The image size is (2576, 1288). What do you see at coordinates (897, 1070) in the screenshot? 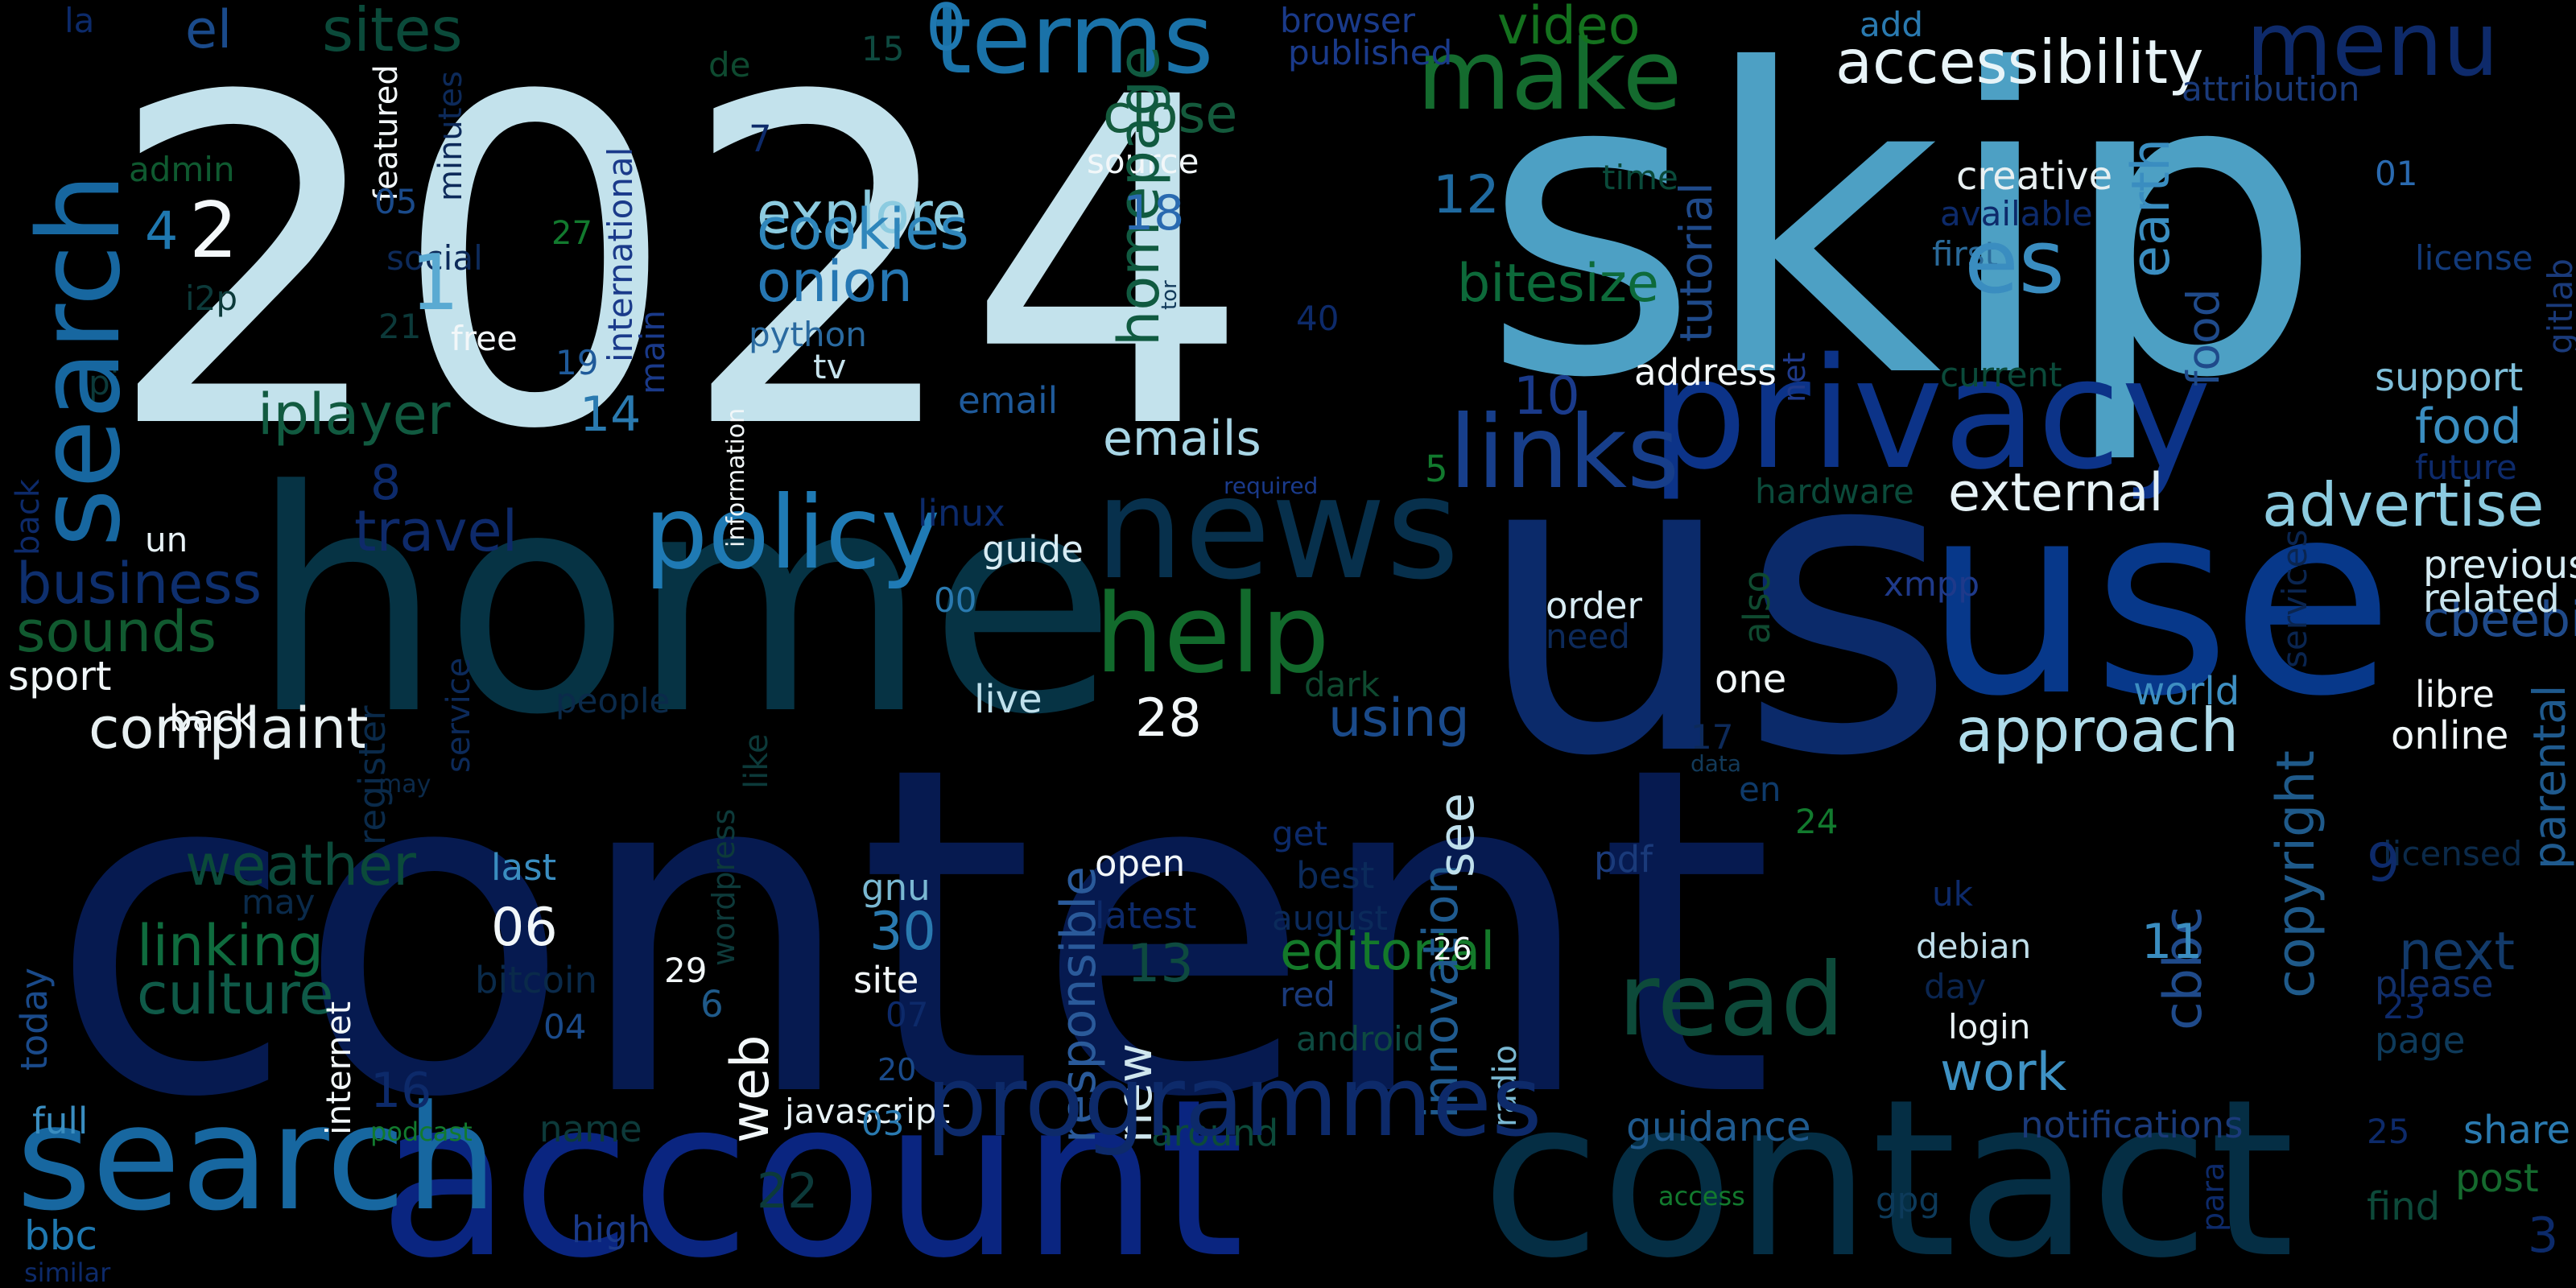
I see `num-22: 20` at bounding box center [897, 1070].